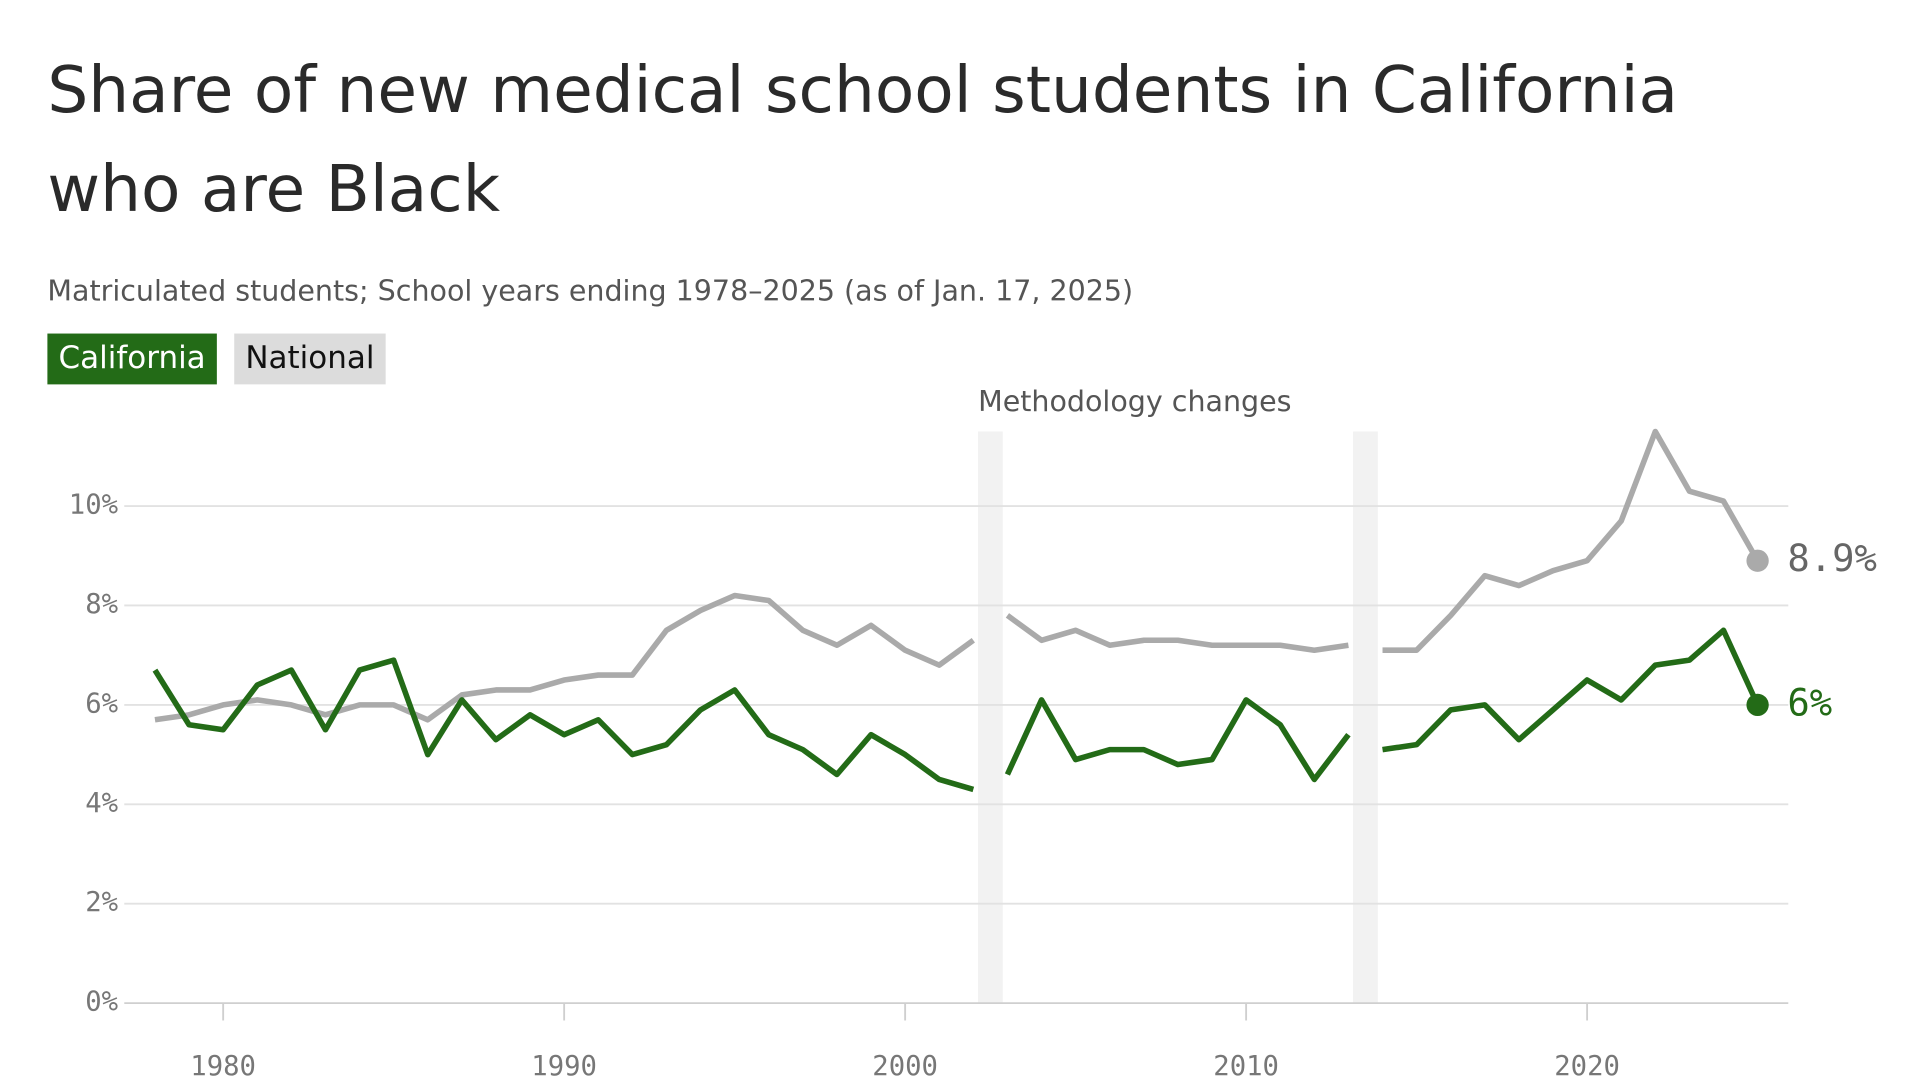 Image resolution: width=1920 pixels, height=1080 pixels. What do you see at coordinates (1246, 1065) in the screenshot?
I see `x-tick-label: 2010` at bounding box center [1246, 1065].